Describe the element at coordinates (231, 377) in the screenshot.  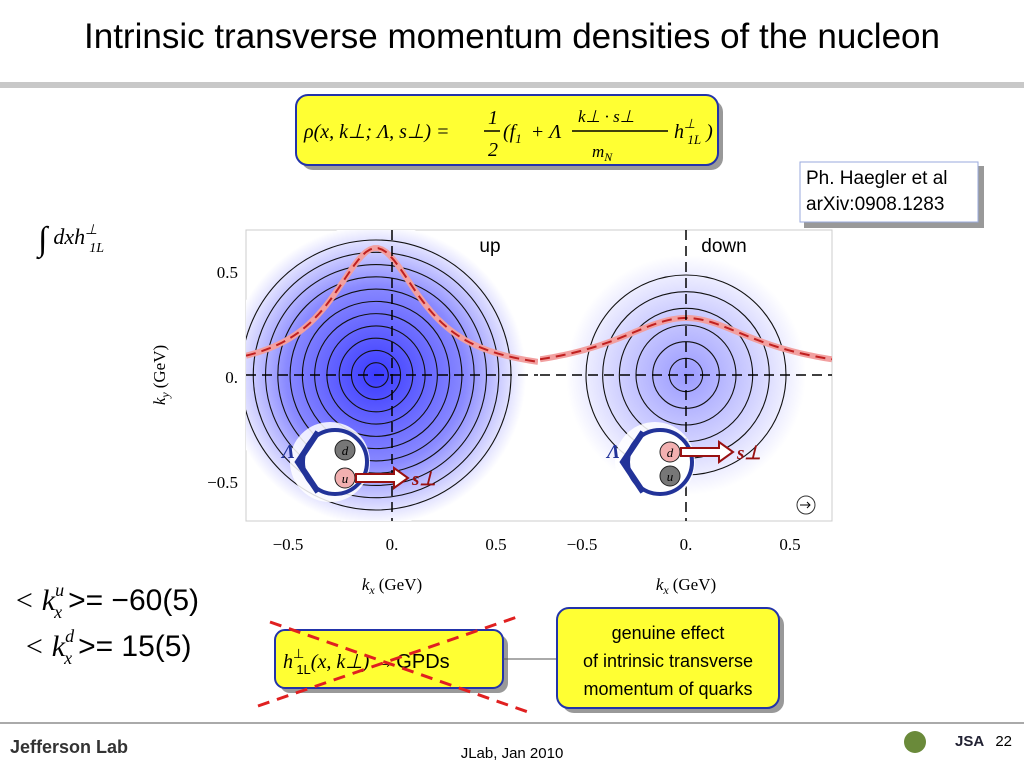
I see `y-tick-label: 0.` at that location.